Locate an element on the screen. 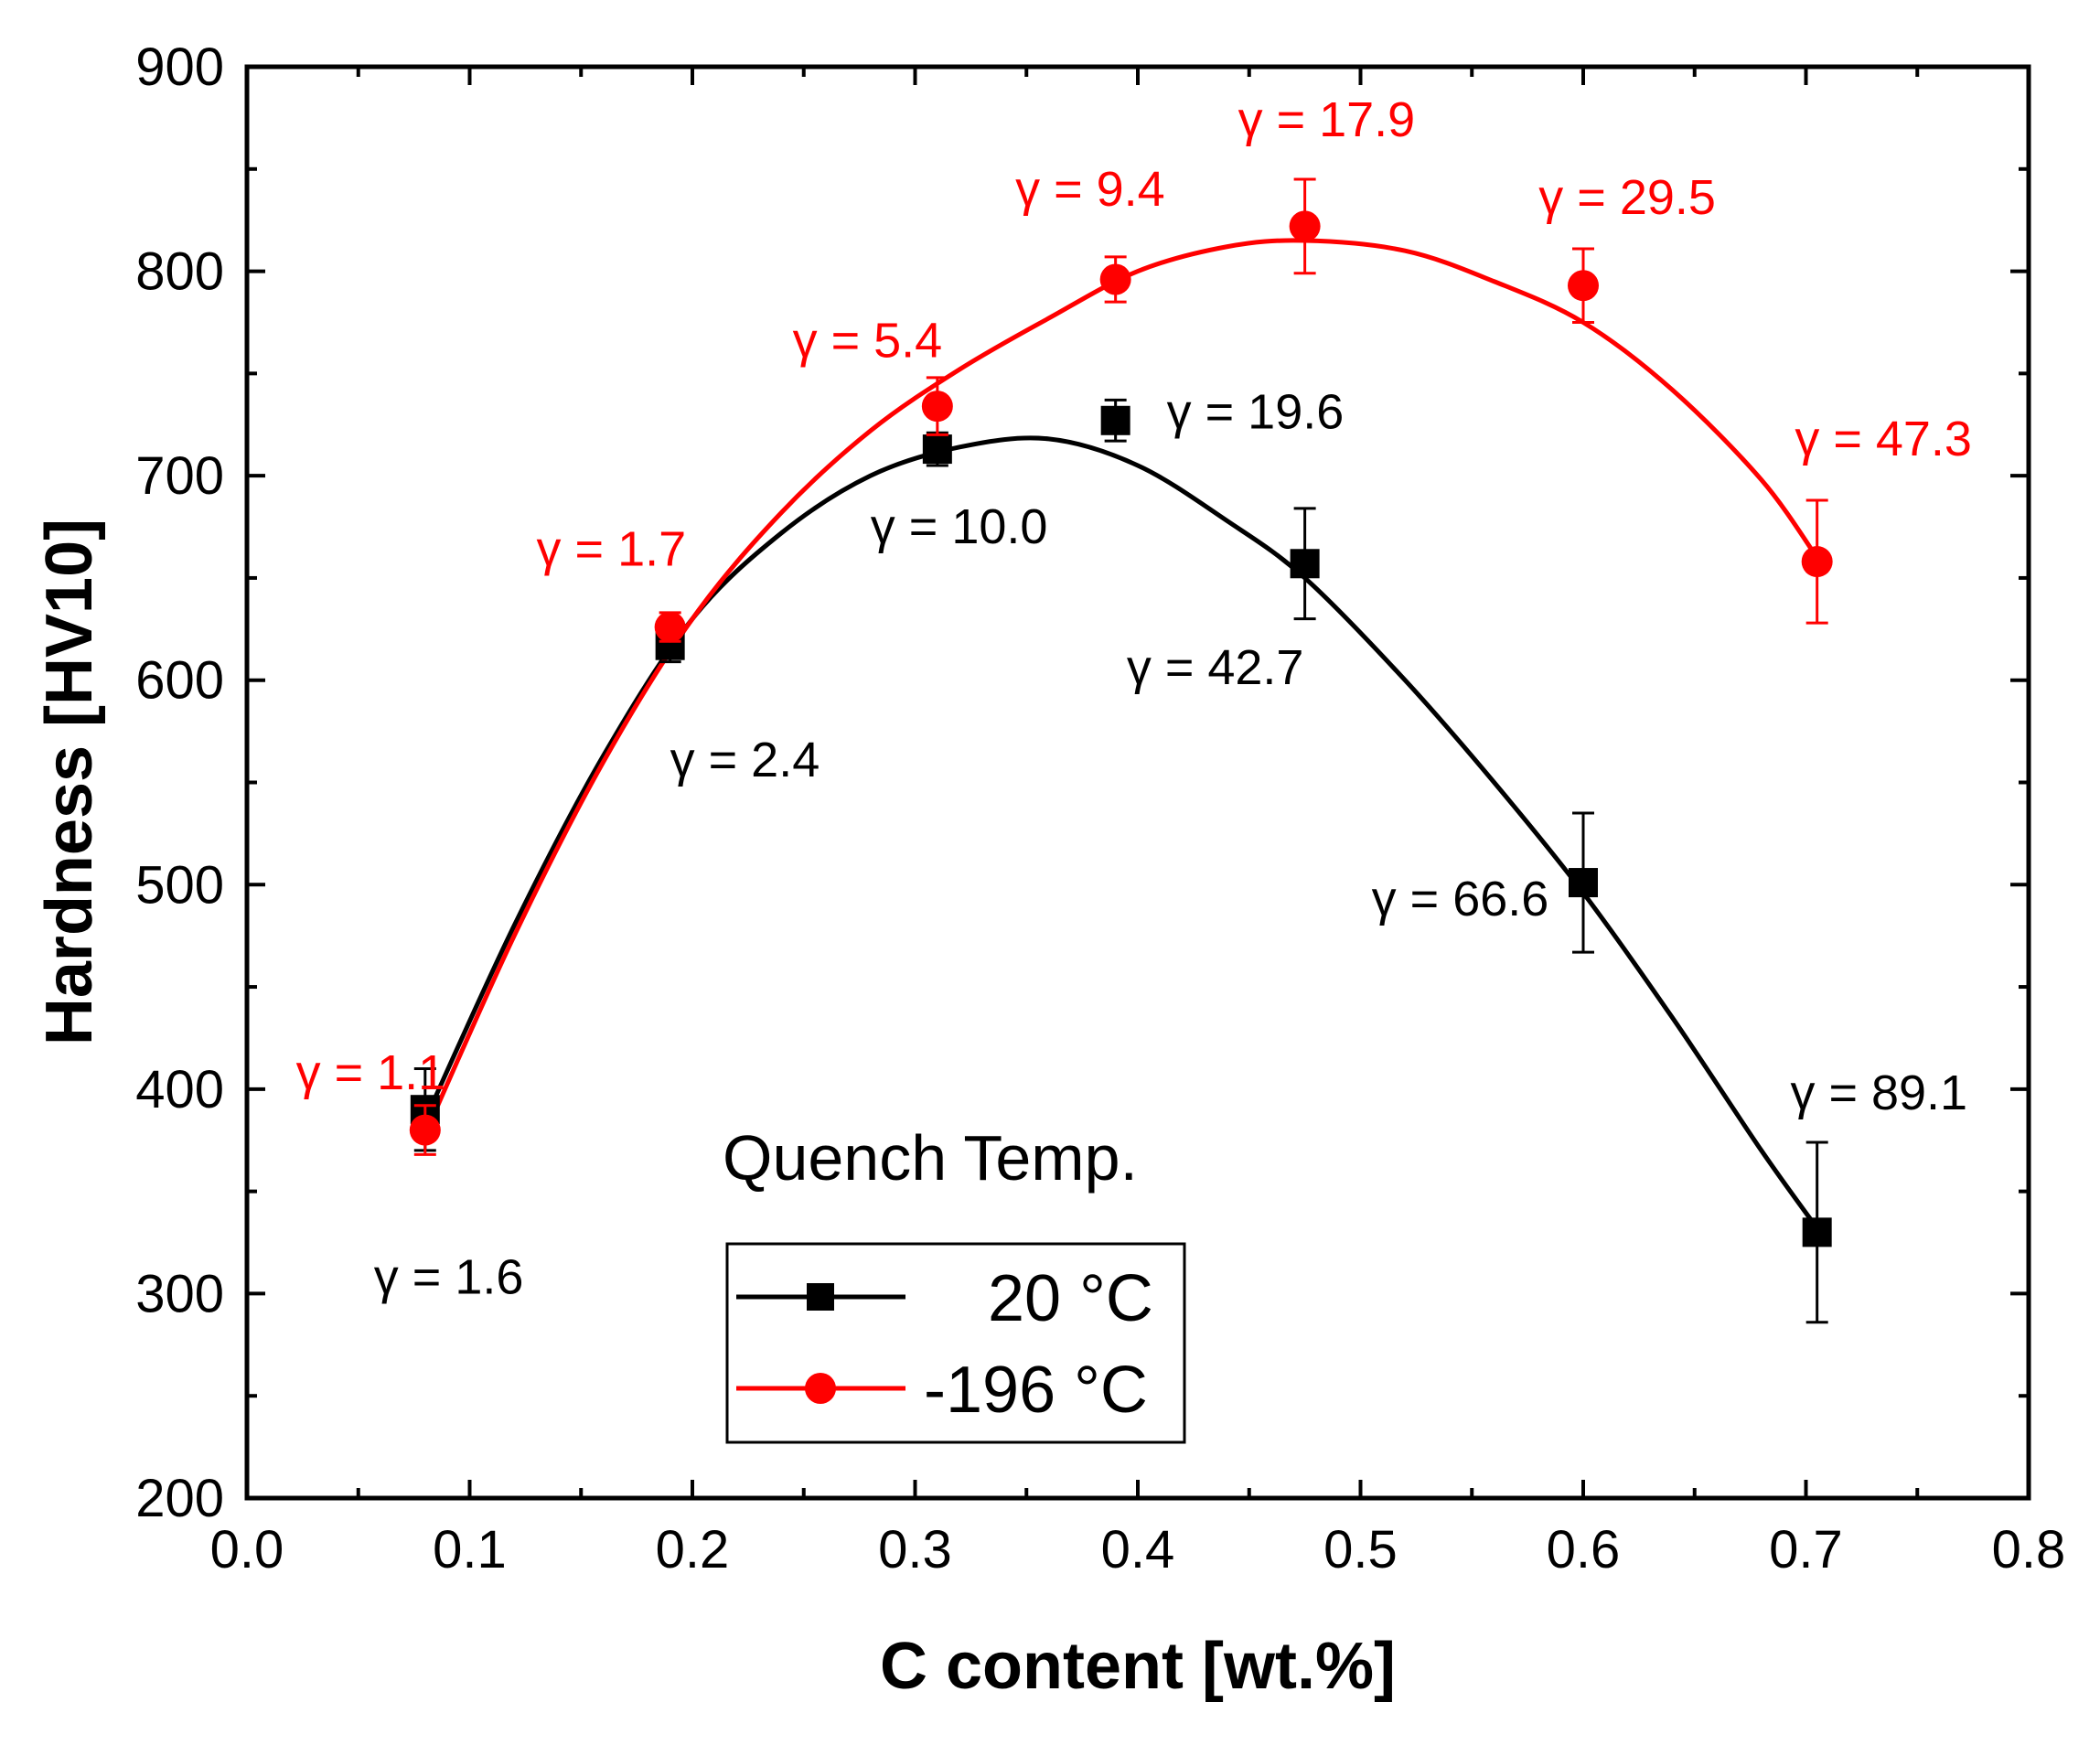 The image size is (2100, 1756). y-tick-label: 500 is located at coordinates (179, 885).